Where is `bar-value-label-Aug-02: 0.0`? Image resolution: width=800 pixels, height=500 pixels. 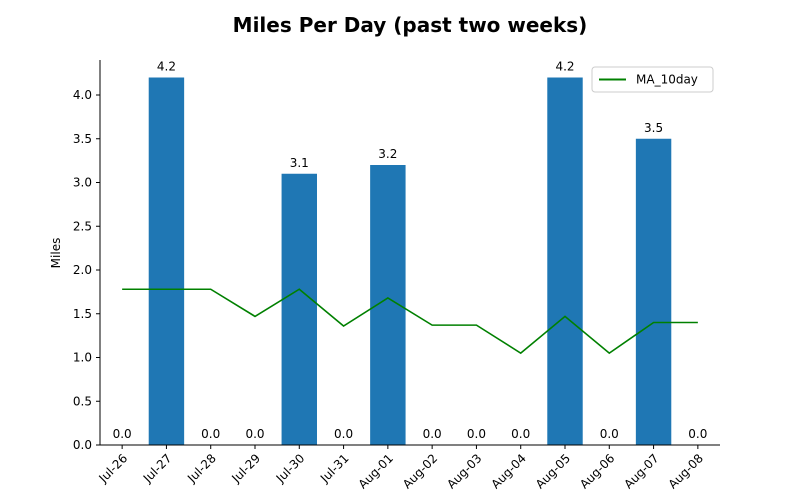 bar-value-label-Aug-02: 0.0 is located at coordinates (432, 434).